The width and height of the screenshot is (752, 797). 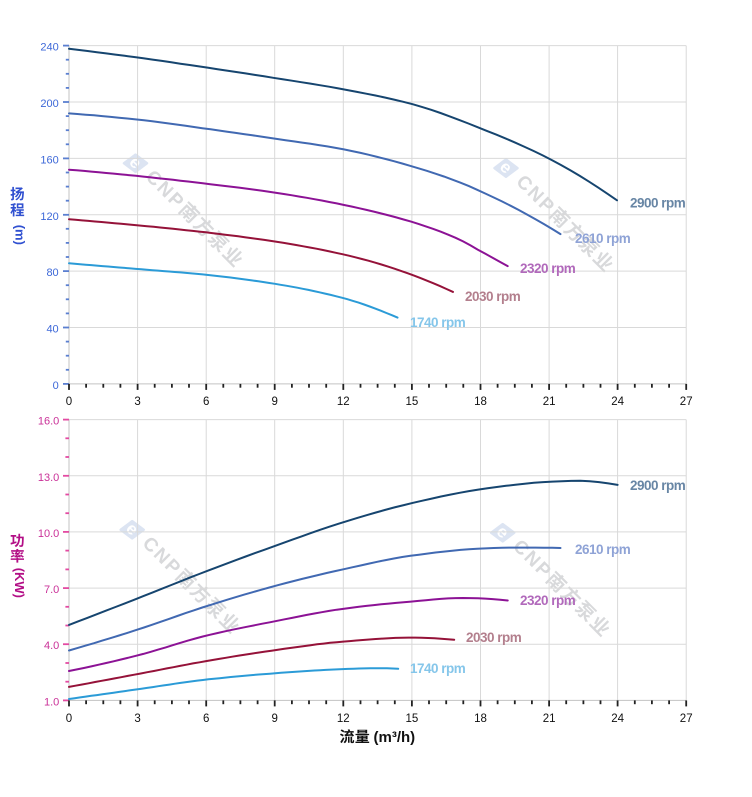 What do you see at coordinates (49, 217) in the screenshot?
I see `svg-text: 120` at bounding box center [49, 217].